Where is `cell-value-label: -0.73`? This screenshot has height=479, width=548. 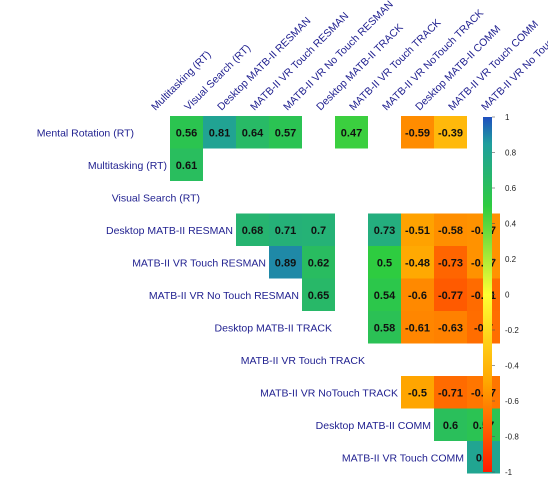 cell-value-label: -0.73 is located at coordinates (450, 263).